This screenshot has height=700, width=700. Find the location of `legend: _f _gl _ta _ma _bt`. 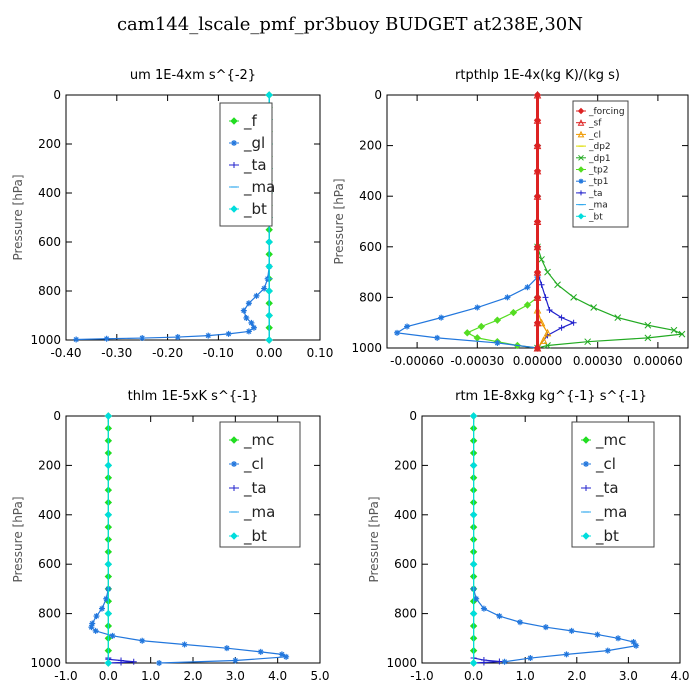

legend: _f _gl _ta _ma _bt is located at coordinates (247, 164).